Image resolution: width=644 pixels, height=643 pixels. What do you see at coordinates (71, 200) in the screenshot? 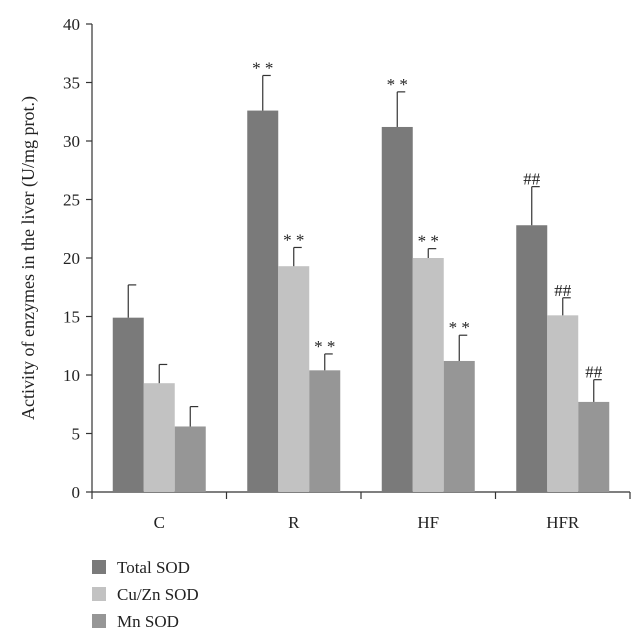
I see `y-tick-label: 25` at bounding box center [71, 200].